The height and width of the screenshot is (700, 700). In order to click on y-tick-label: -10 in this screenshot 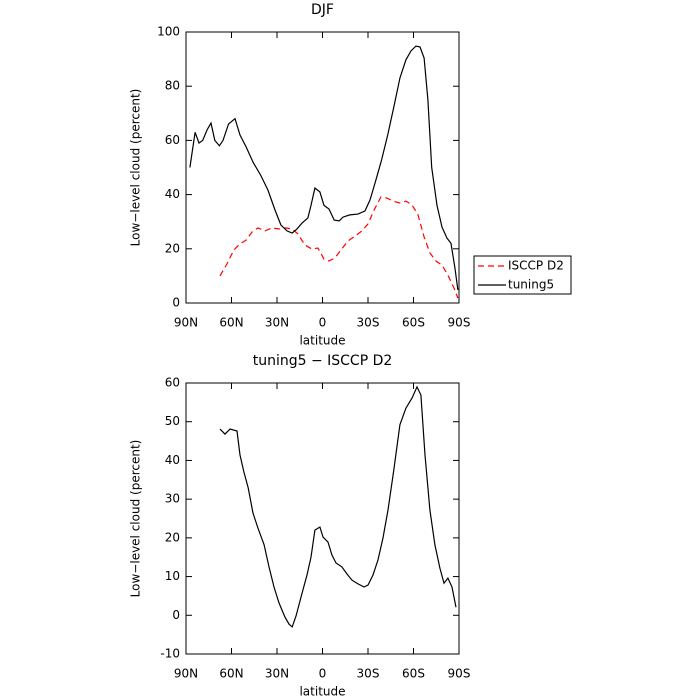, I will do `click(170, 654)`.